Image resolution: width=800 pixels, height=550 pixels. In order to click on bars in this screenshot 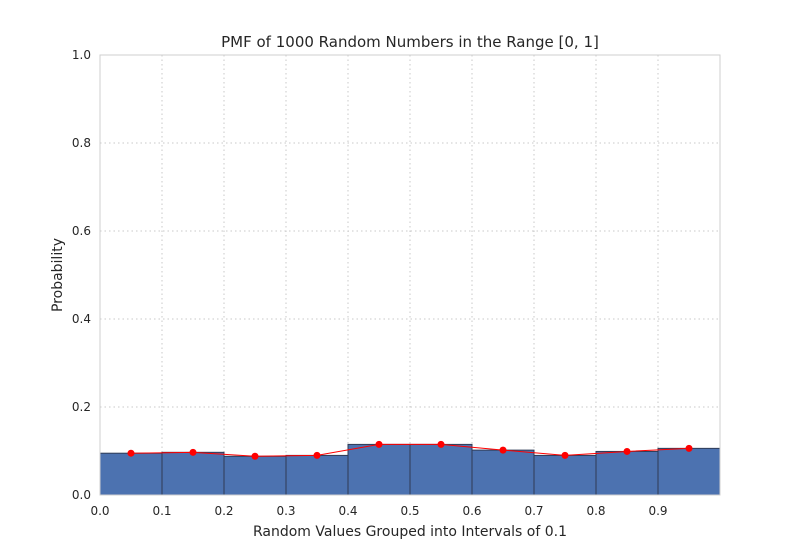, I will do `click(410, 469)`.